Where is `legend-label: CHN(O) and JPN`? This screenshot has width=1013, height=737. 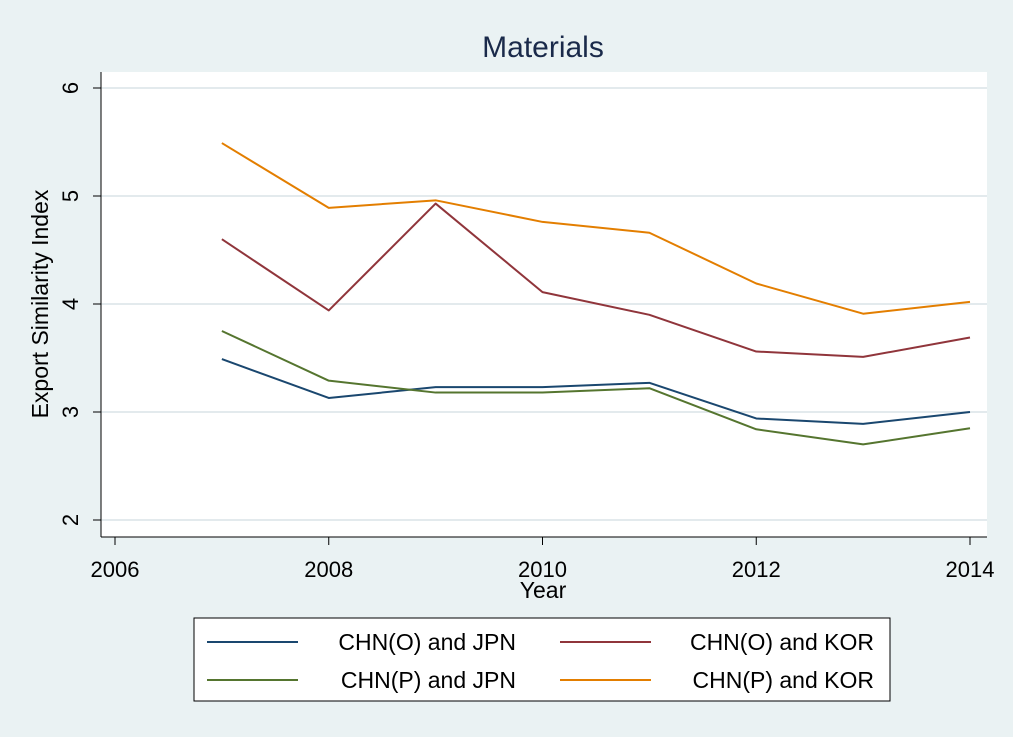
legend-label: CHN(O) and JPN is located at coordinates (427, 642).